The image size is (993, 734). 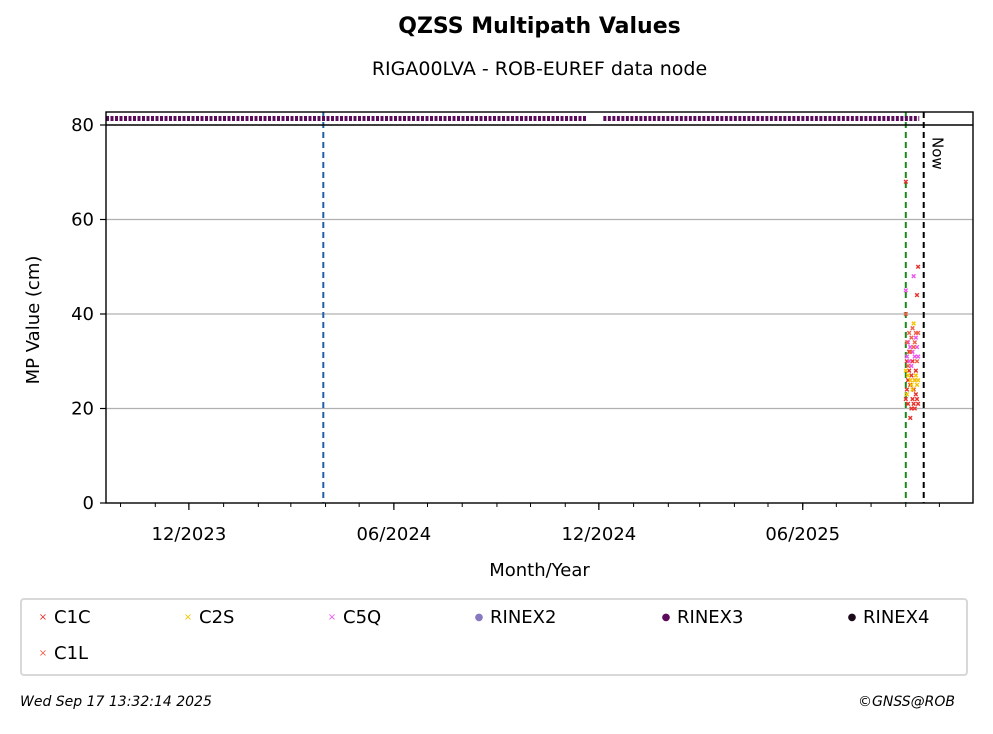 I want to click on chart-title: QZSS Multipath Values, so click(x=539, y=26).